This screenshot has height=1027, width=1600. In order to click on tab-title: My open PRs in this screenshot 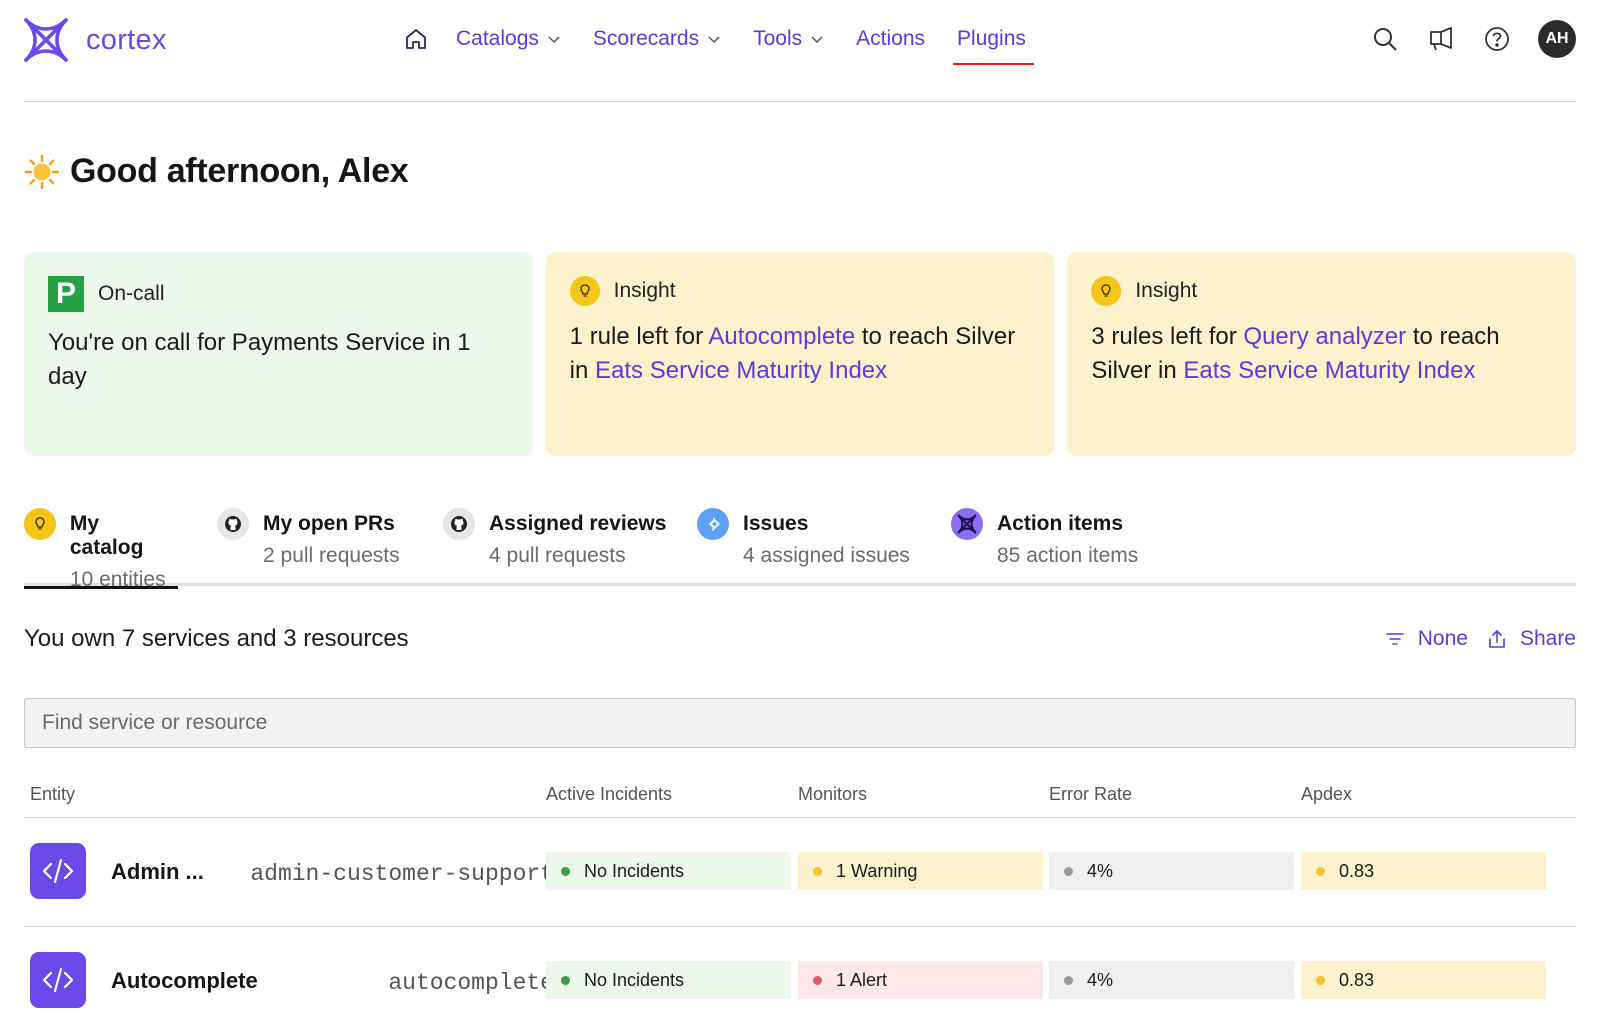, I will do `click(329, 523)`.